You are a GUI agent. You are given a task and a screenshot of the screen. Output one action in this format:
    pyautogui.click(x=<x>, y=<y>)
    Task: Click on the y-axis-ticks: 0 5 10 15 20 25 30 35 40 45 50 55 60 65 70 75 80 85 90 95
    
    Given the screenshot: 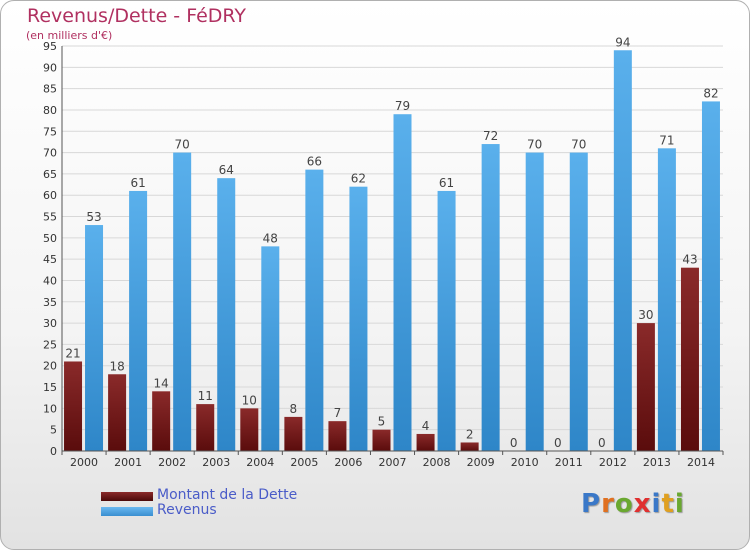 What is the action you would take?
    pyautogui.click(x=50, y=249)
    